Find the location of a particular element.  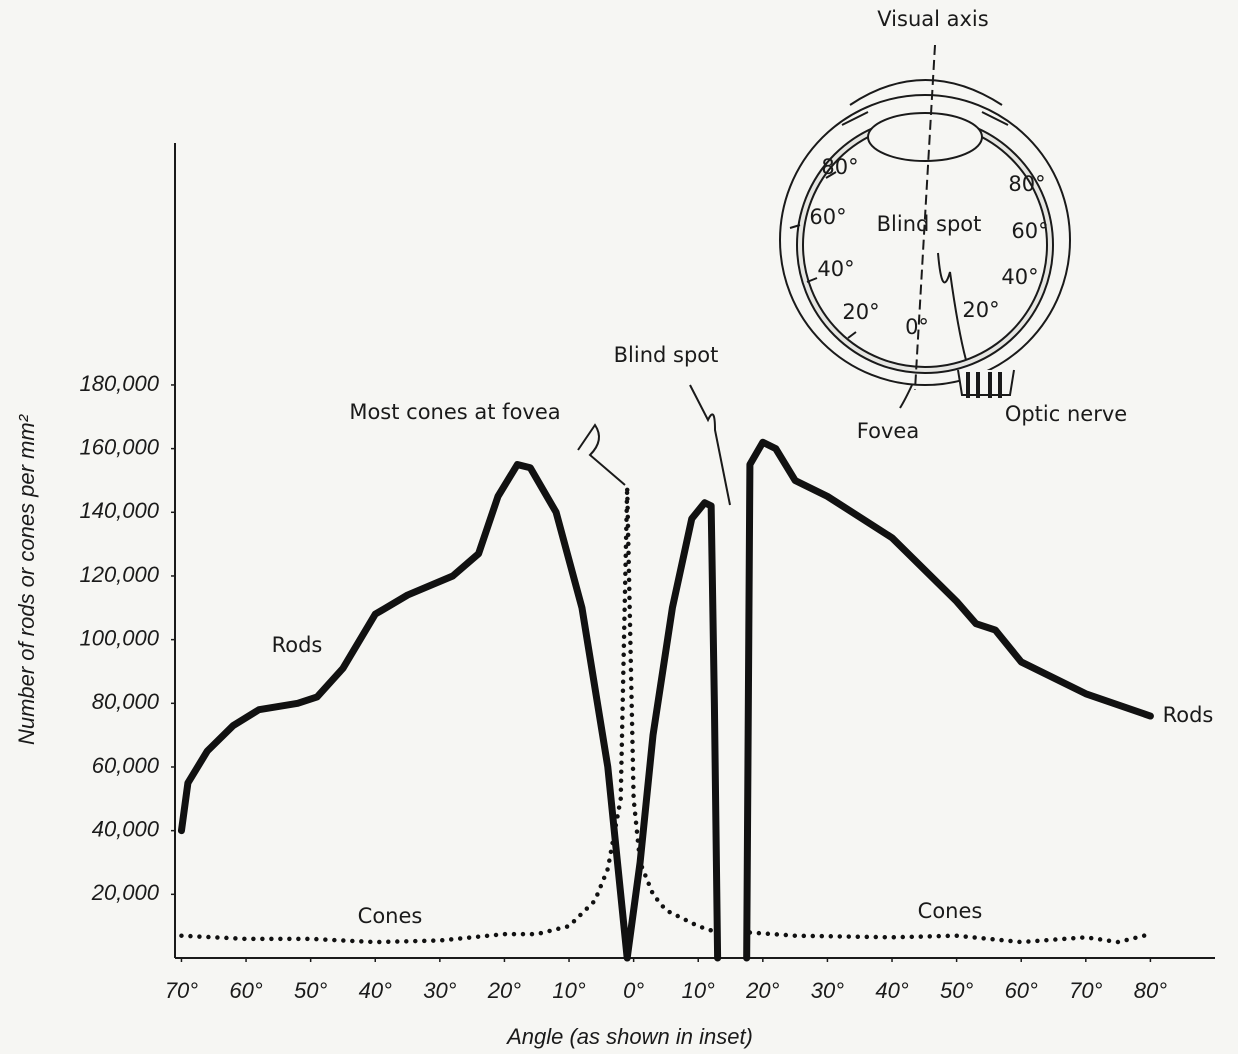

fovea-leader-main is located at coordinates (601, 454).